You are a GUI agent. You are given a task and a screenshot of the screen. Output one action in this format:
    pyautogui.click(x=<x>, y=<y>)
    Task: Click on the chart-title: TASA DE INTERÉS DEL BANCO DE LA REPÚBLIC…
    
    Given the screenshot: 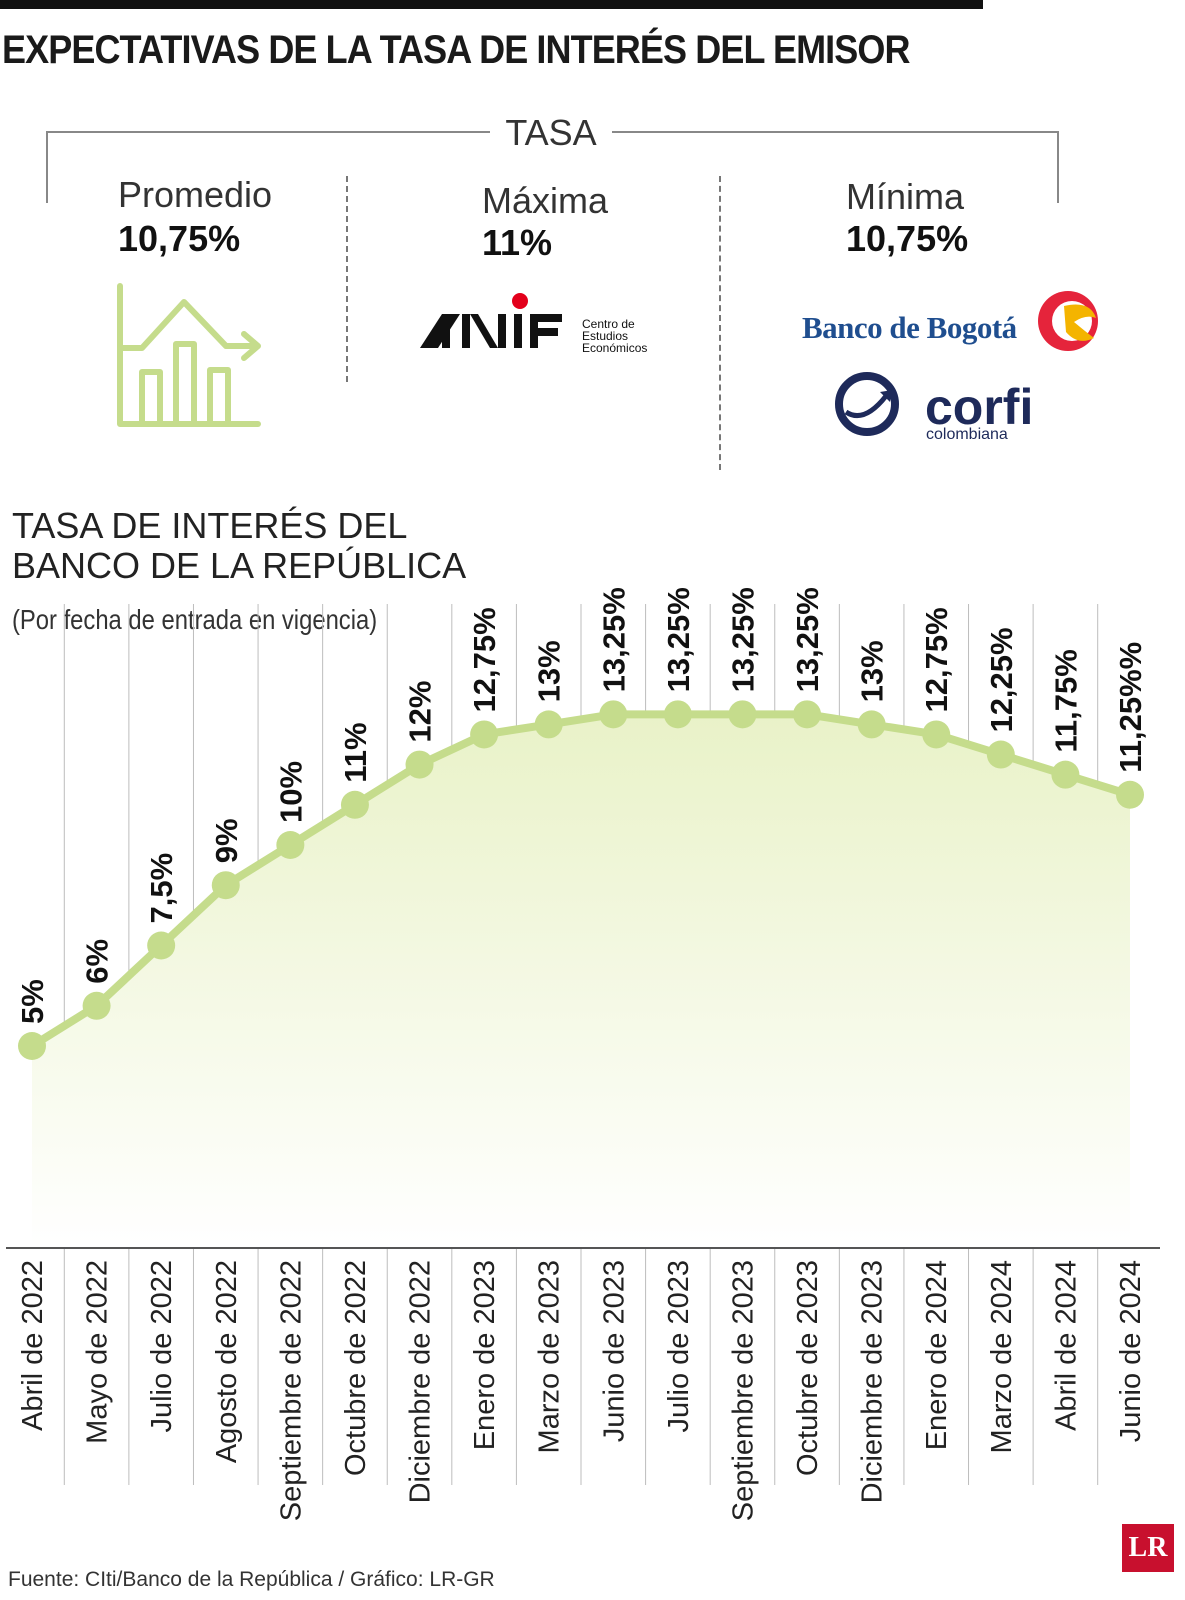 What is the action you would take?
    pyautogui.click(x=239, y=546)
    